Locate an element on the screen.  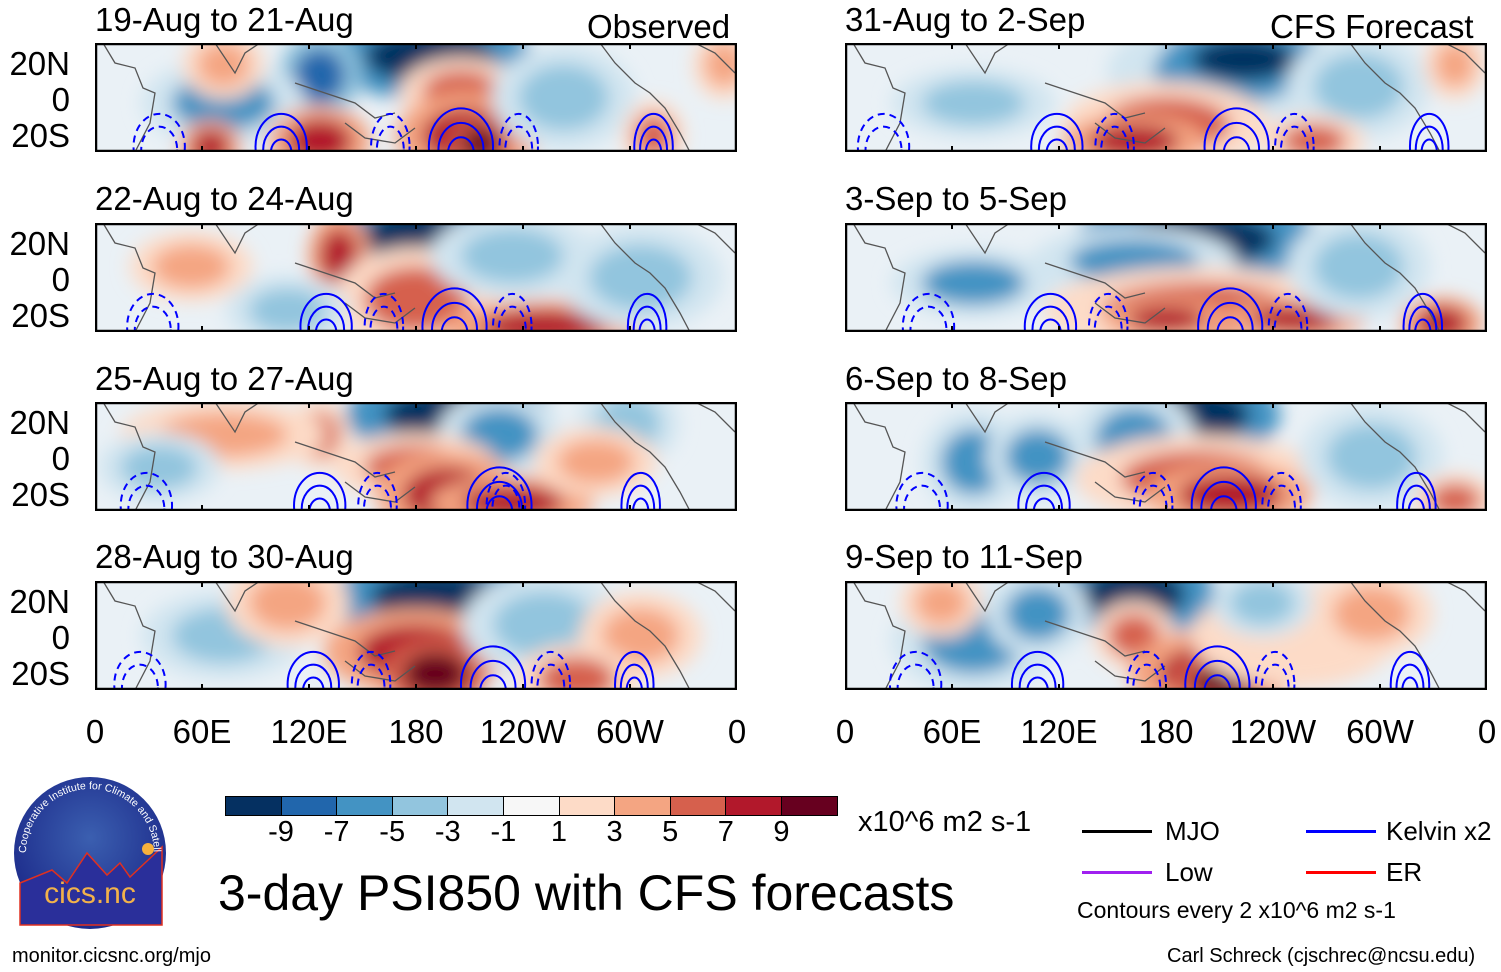
legend-label-low: Low is located at coordinates (1189, 872).